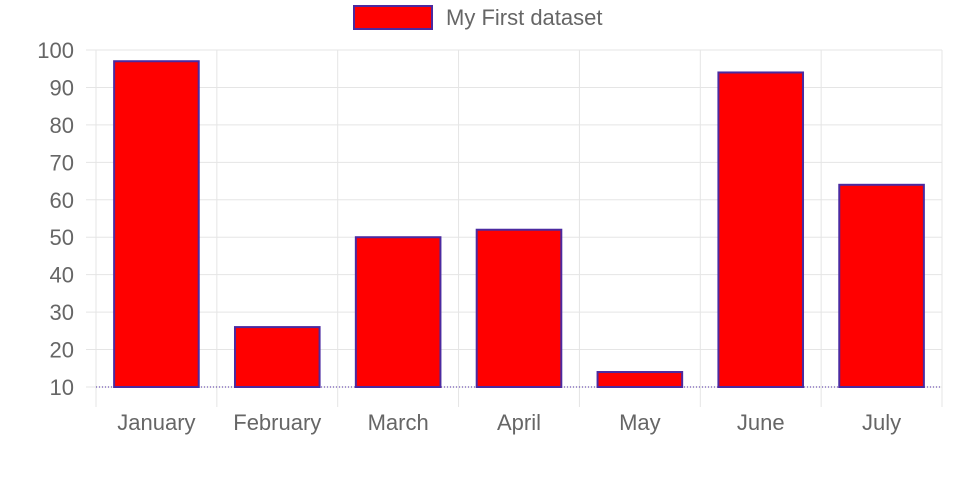  I want to click on x-tick-label: May, so click(640, 422).